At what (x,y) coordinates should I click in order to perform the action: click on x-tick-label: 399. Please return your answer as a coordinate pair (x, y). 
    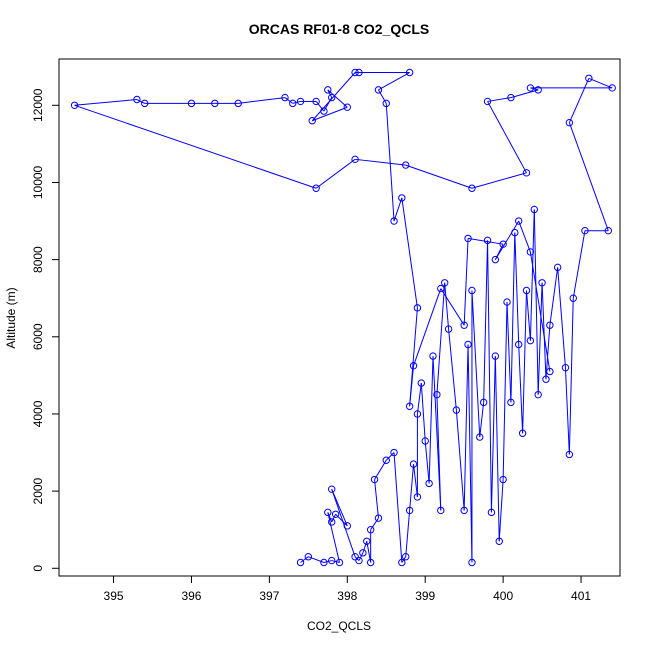
    Looking at the image, I should click on (425, 596).